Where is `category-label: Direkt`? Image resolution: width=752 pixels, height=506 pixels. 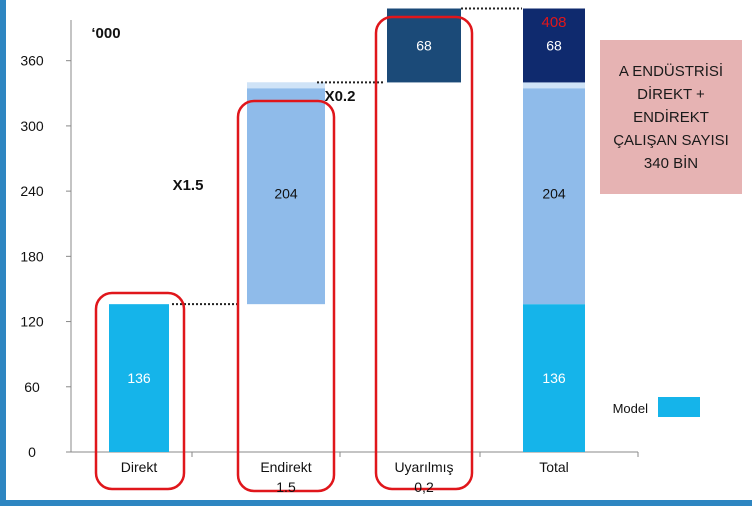
category-label: Direkt is located at coordinates (139, 467).